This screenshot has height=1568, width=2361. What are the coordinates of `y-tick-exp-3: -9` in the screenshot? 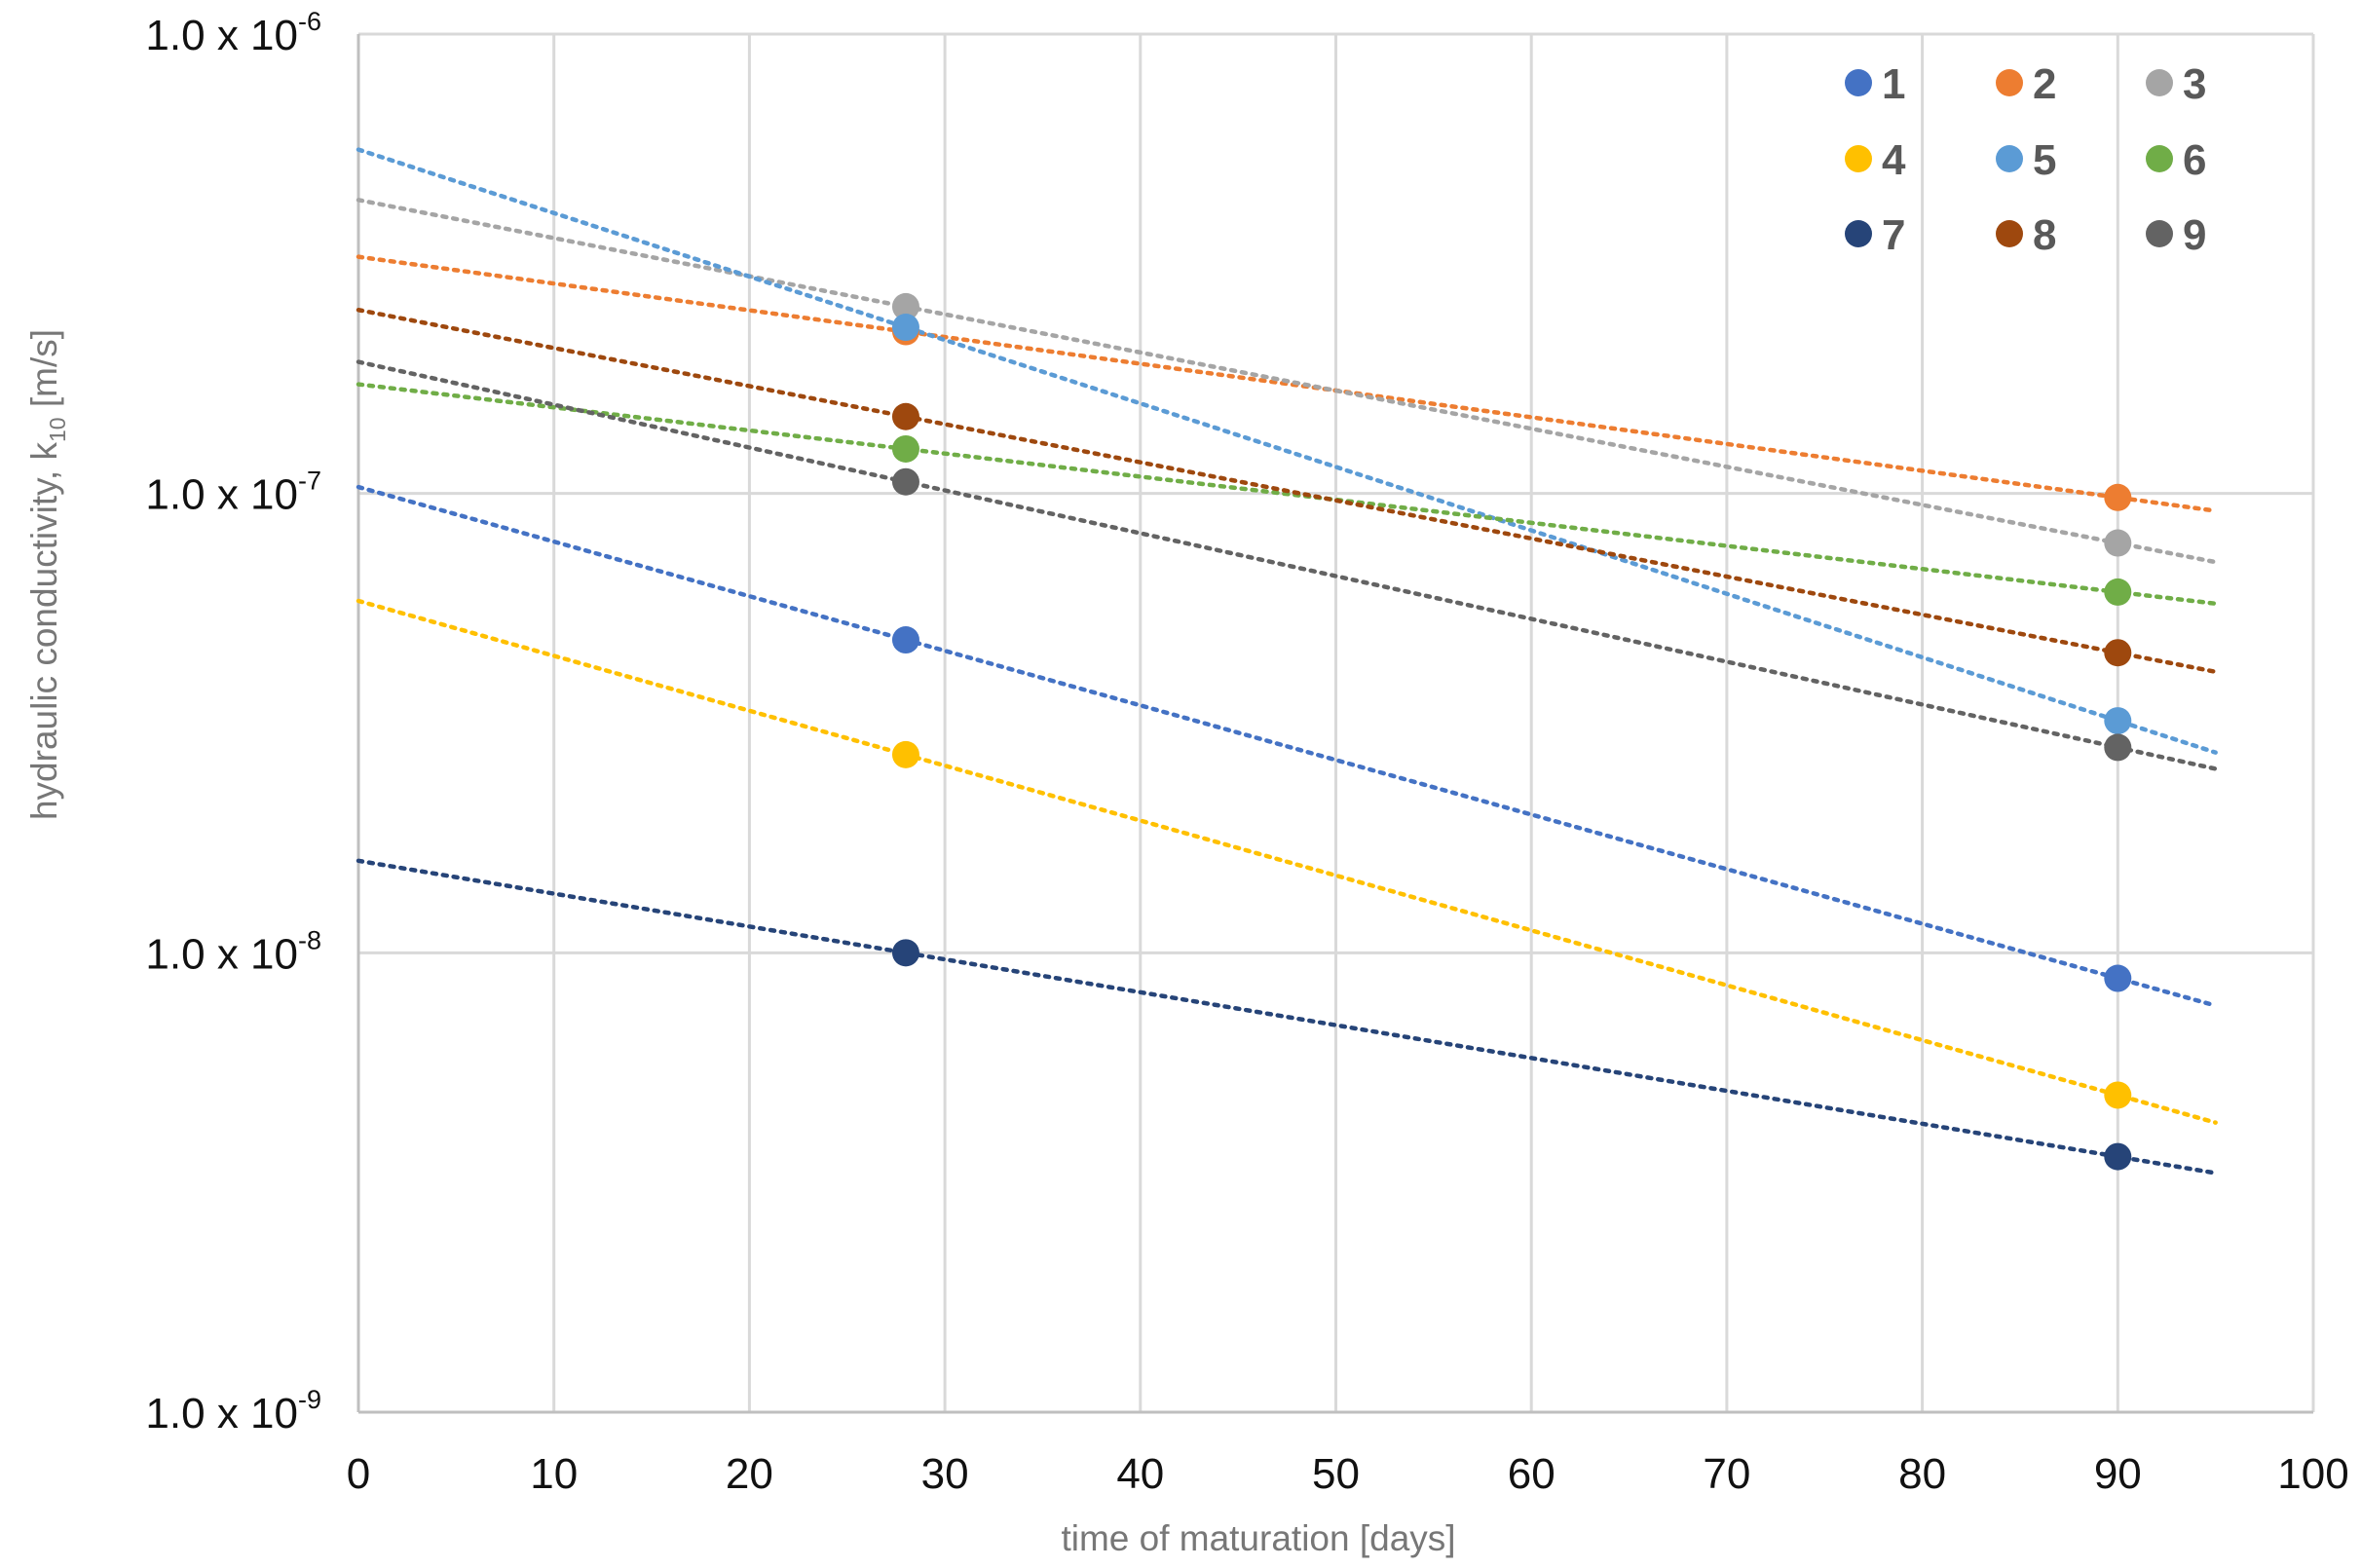 It's located at (309, 1399).